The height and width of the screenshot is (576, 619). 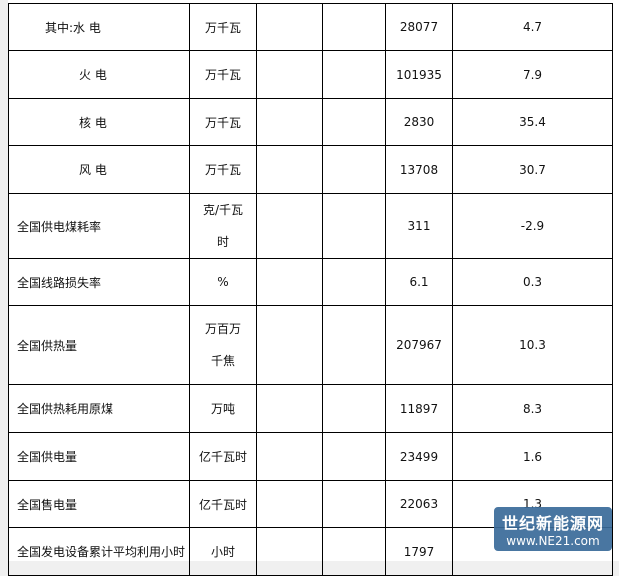 I want to click on table-row: 全国供热量 万百万千焦 207967 10.3, so click(x=310, y=345).